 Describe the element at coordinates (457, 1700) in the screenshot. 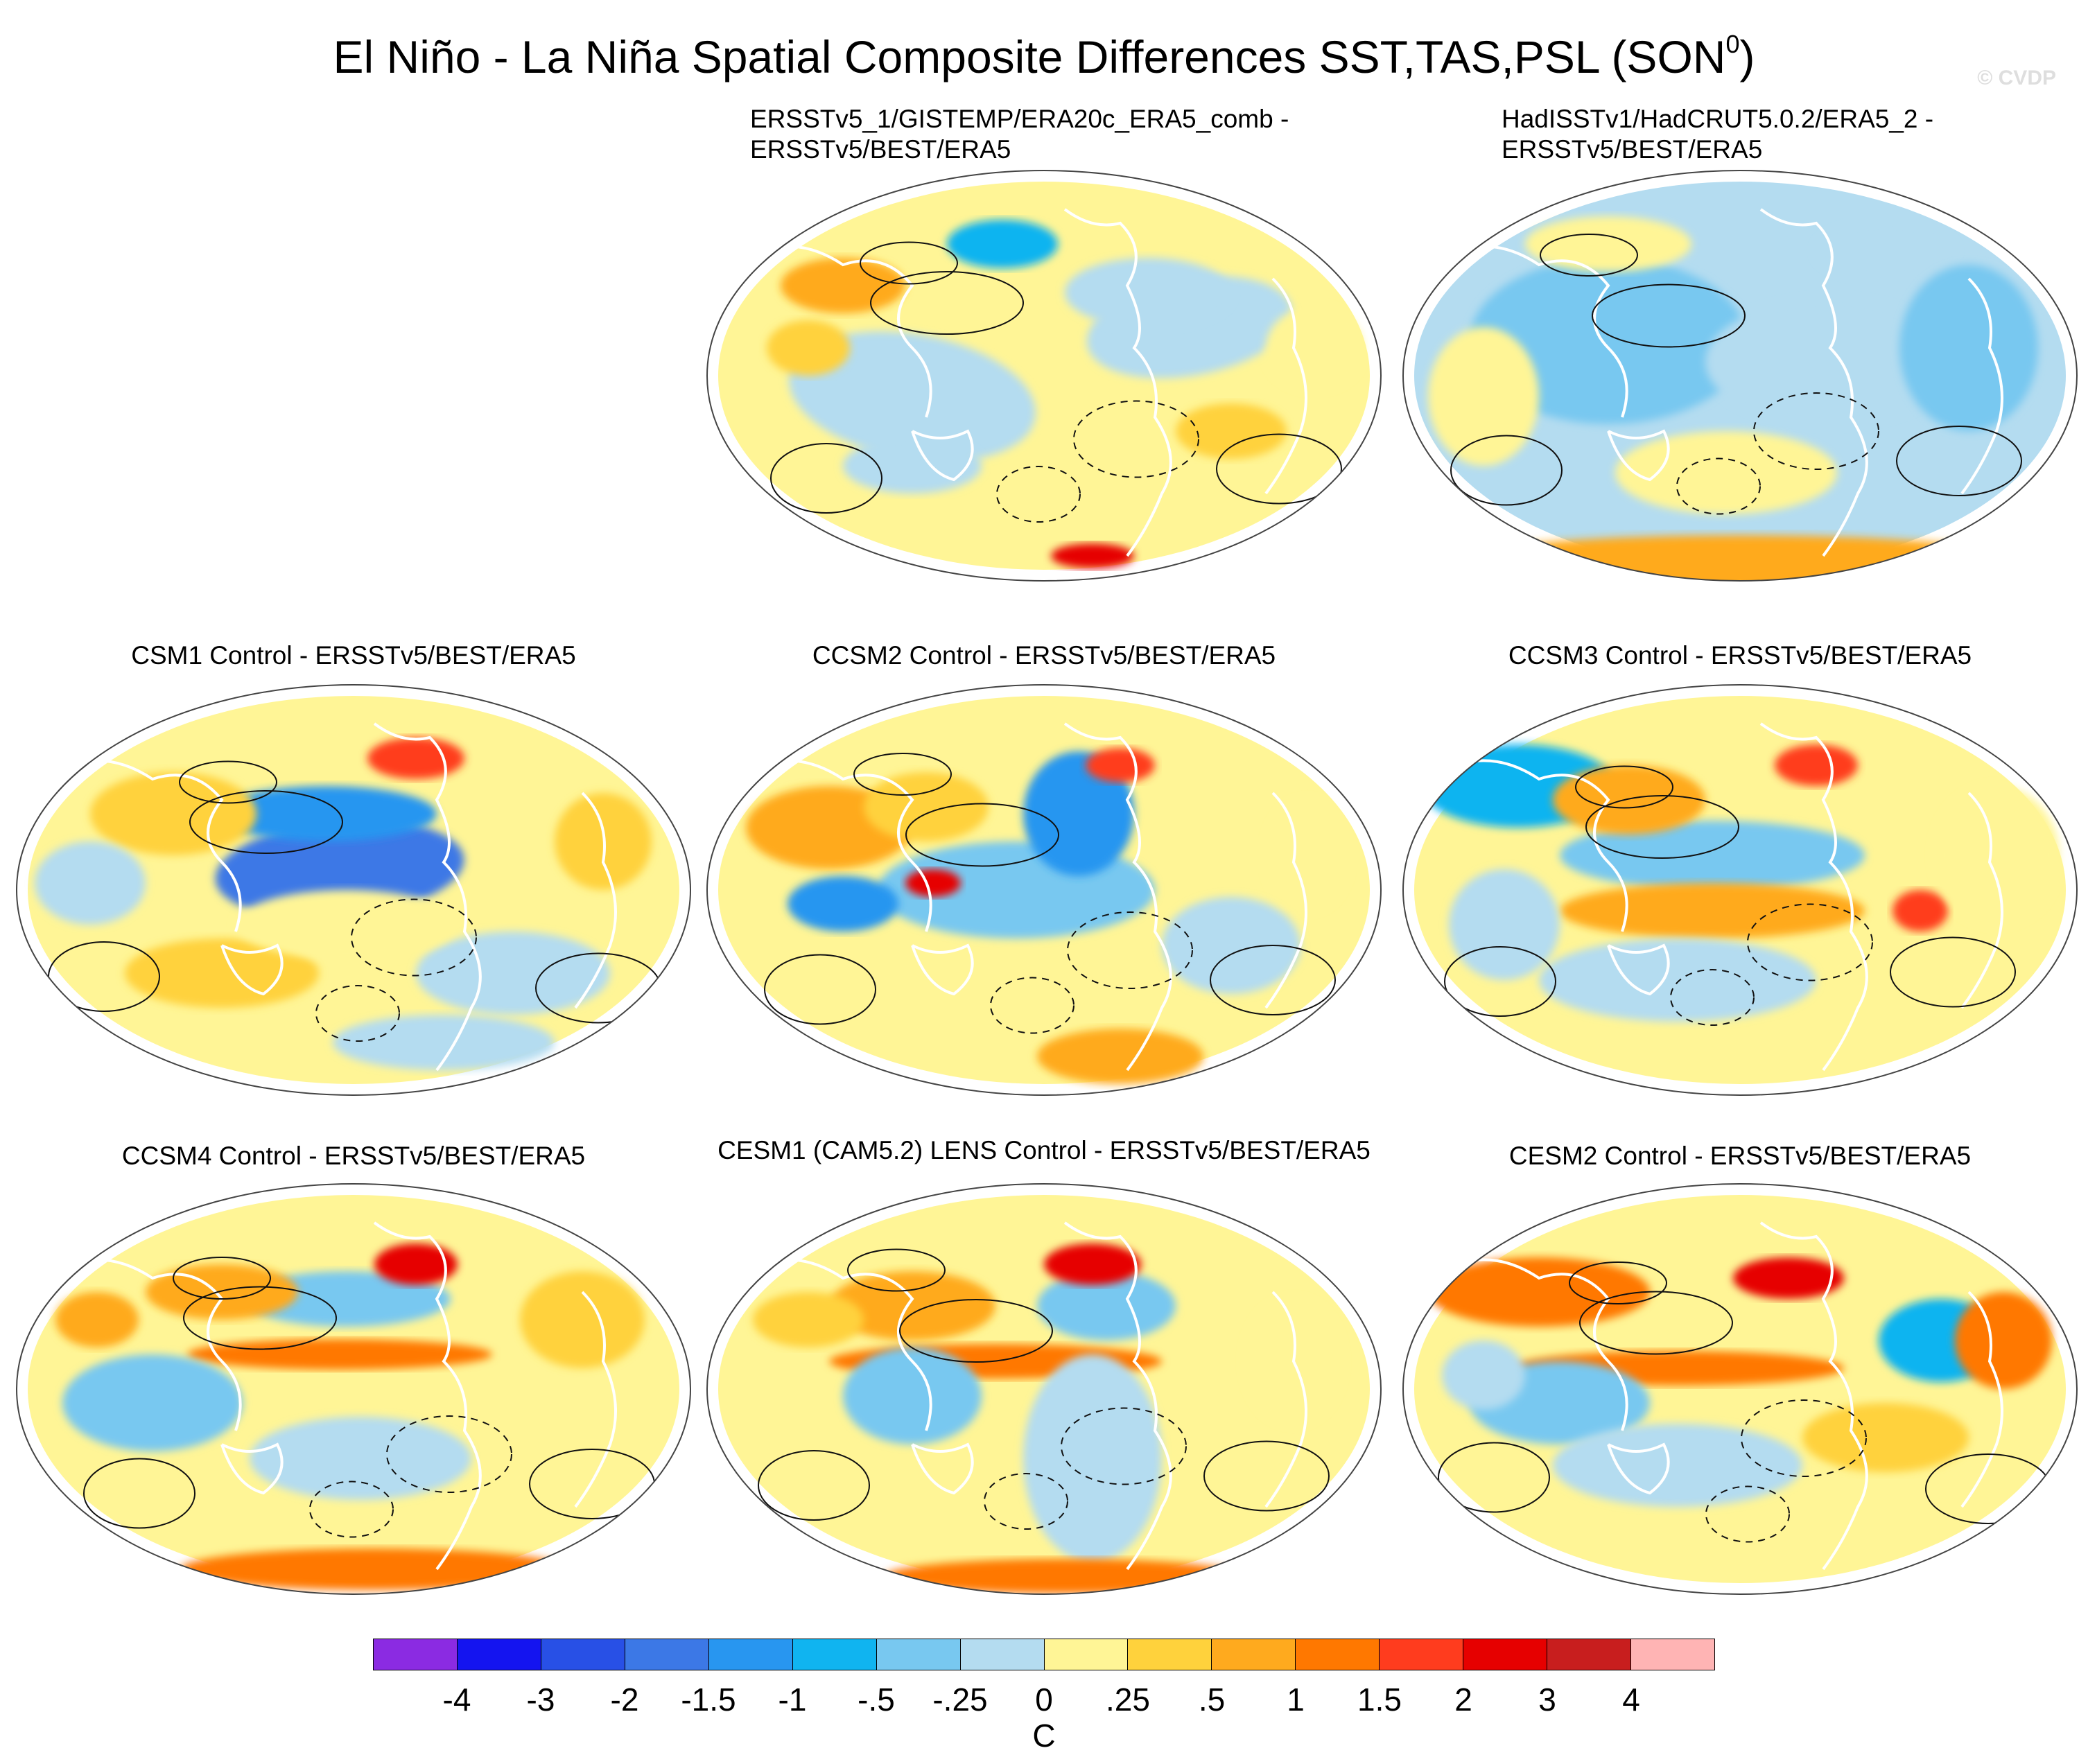

I see `colorbar-tick-label: -4` at that location.